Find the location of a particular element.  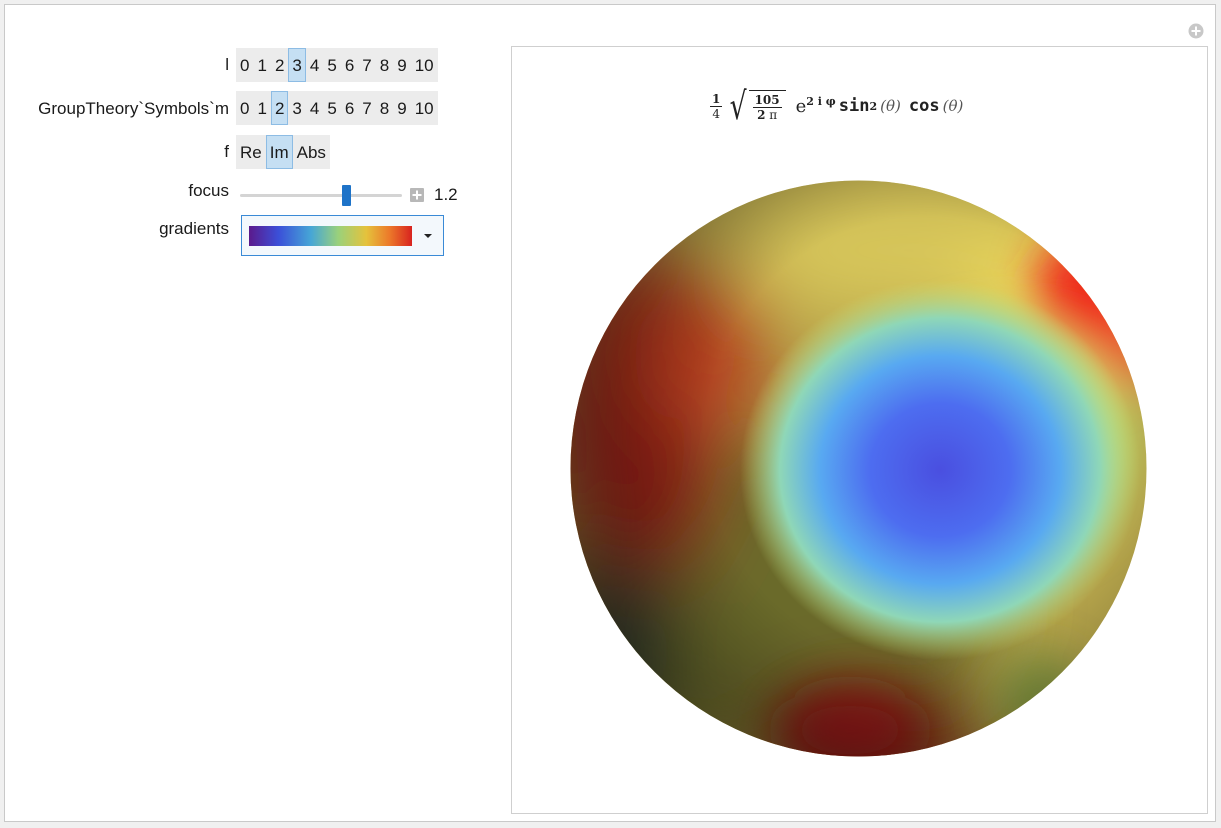

sin-power: 2 is located at coordinates (873, 106).